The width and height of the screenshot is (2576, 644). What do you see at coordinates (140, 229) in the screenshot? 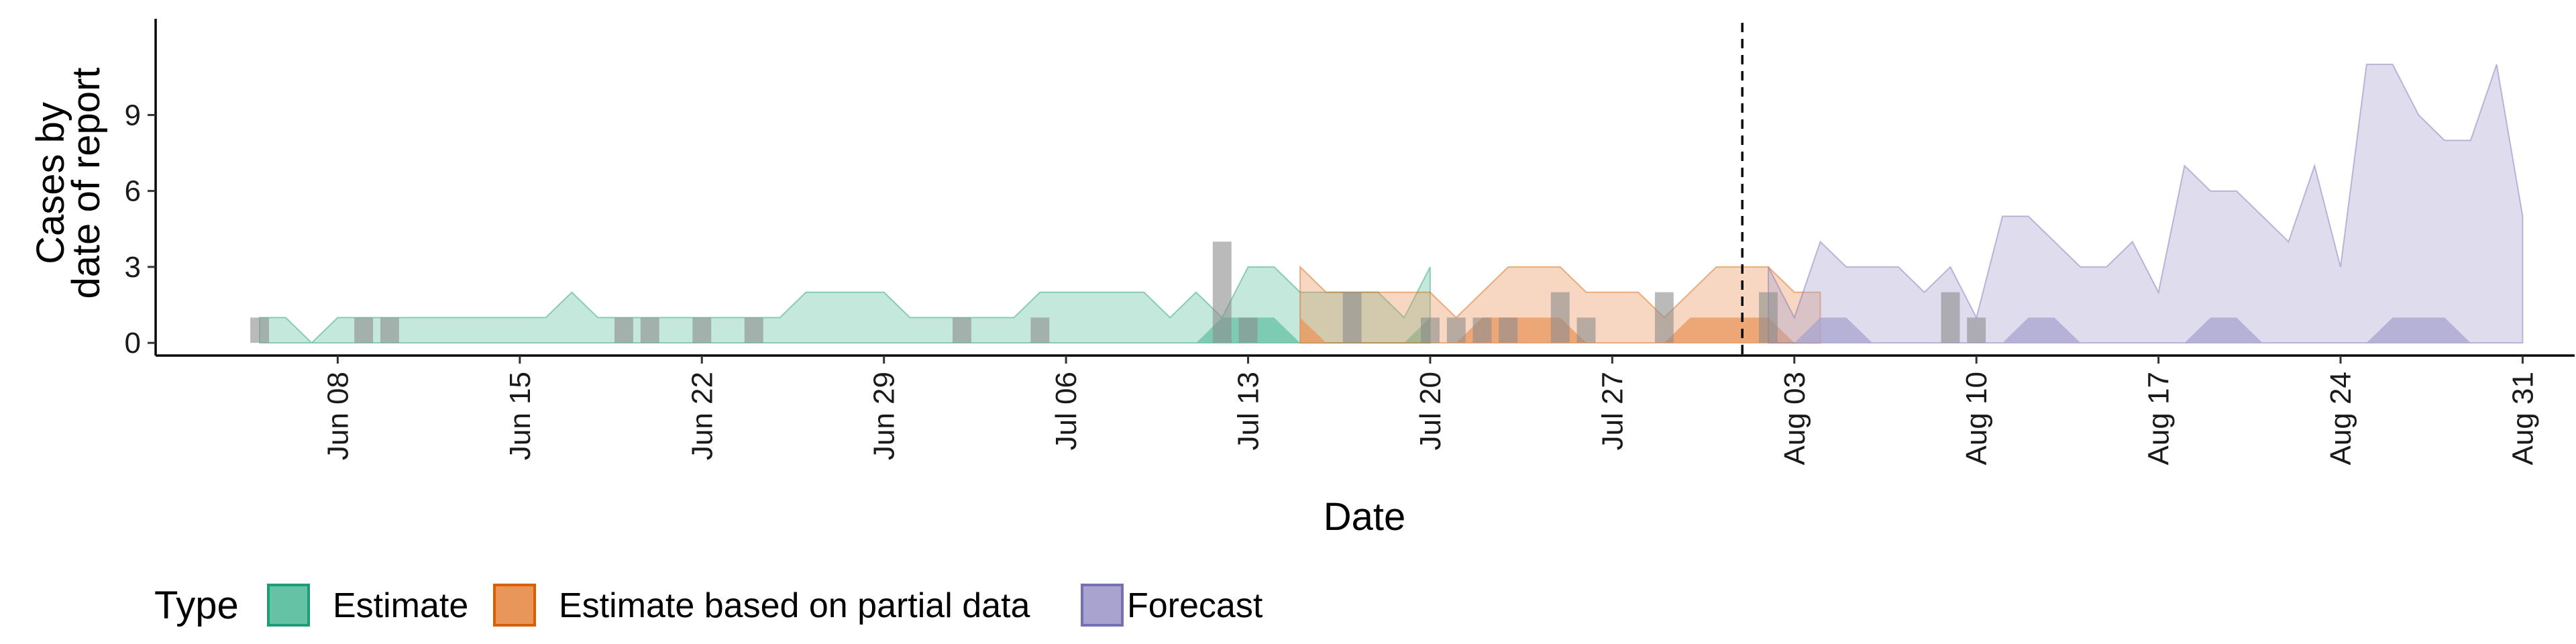
I see `y-axis-ticks: 0 3 6 9` at bounding box center [140, 229].